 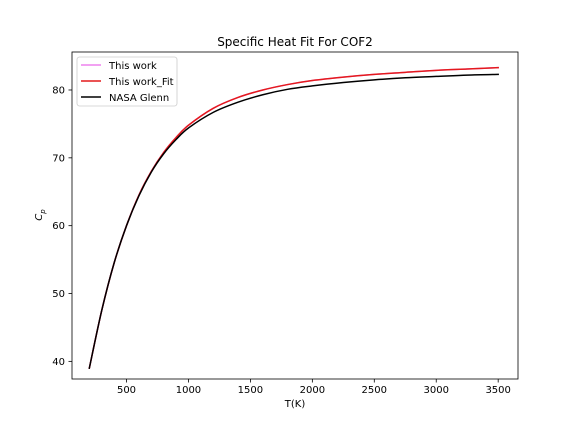 What do you see at coordinates (58, 294) in the screenshot?
I see `y-tick-label: 50` at bounding box center [58, 294].